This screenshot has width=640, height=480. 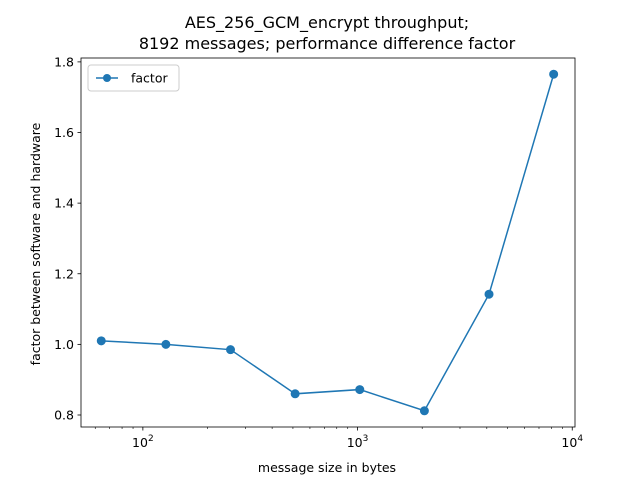 What do you see at coordinates (327, 467) in the screenshot?
I see `x-axis-label: message size in bytes` at bounding box center [327, 467].